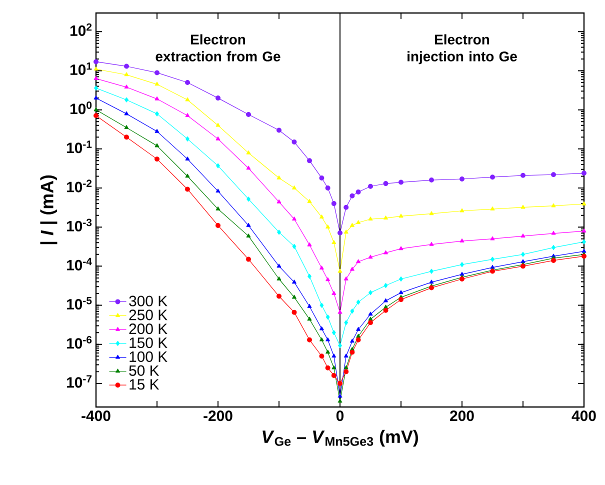 The image size is (605, 485). What do you see at coordinates (148, 329) in the screenshot?
I see `legend-label: 200 K` at bounding box center [148, 329].